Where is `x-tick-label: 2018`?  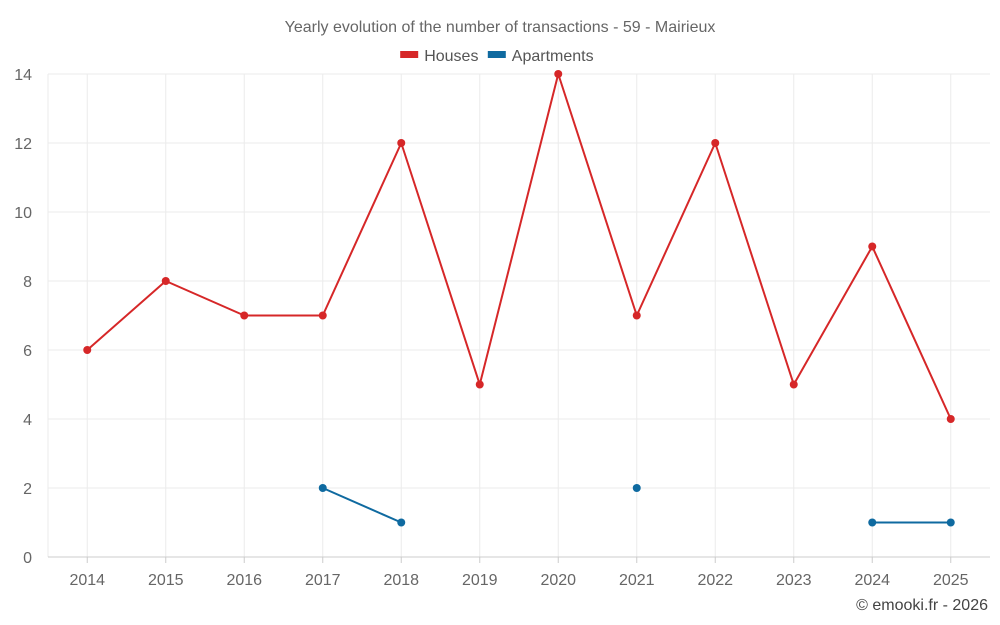
x-tick-label: 2018 is located at coordinates (401, 580).